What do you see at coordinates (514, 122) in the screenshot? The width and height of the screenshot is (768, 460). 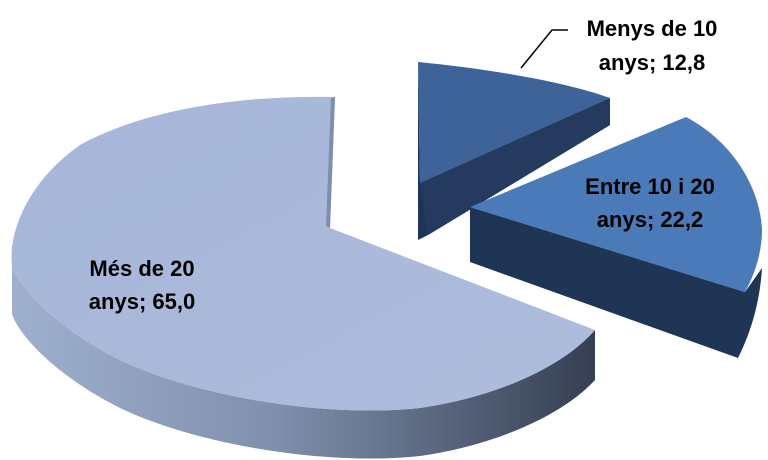 I see `slice-menys-de-10-top` at bounding box center [514, 122].